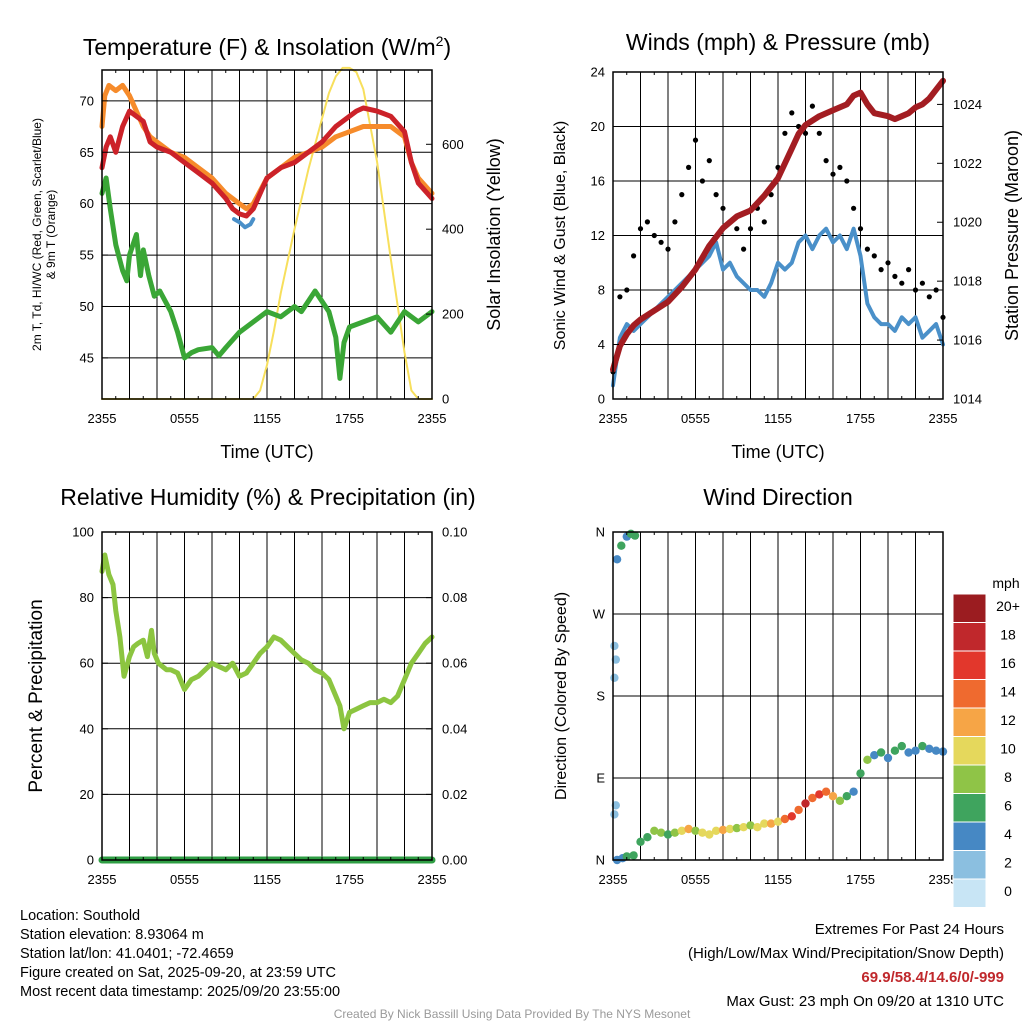 The width and height of the screenshot is (1024, 1024). I want to click on y-tick-label-1: 50, so click(87, 306).